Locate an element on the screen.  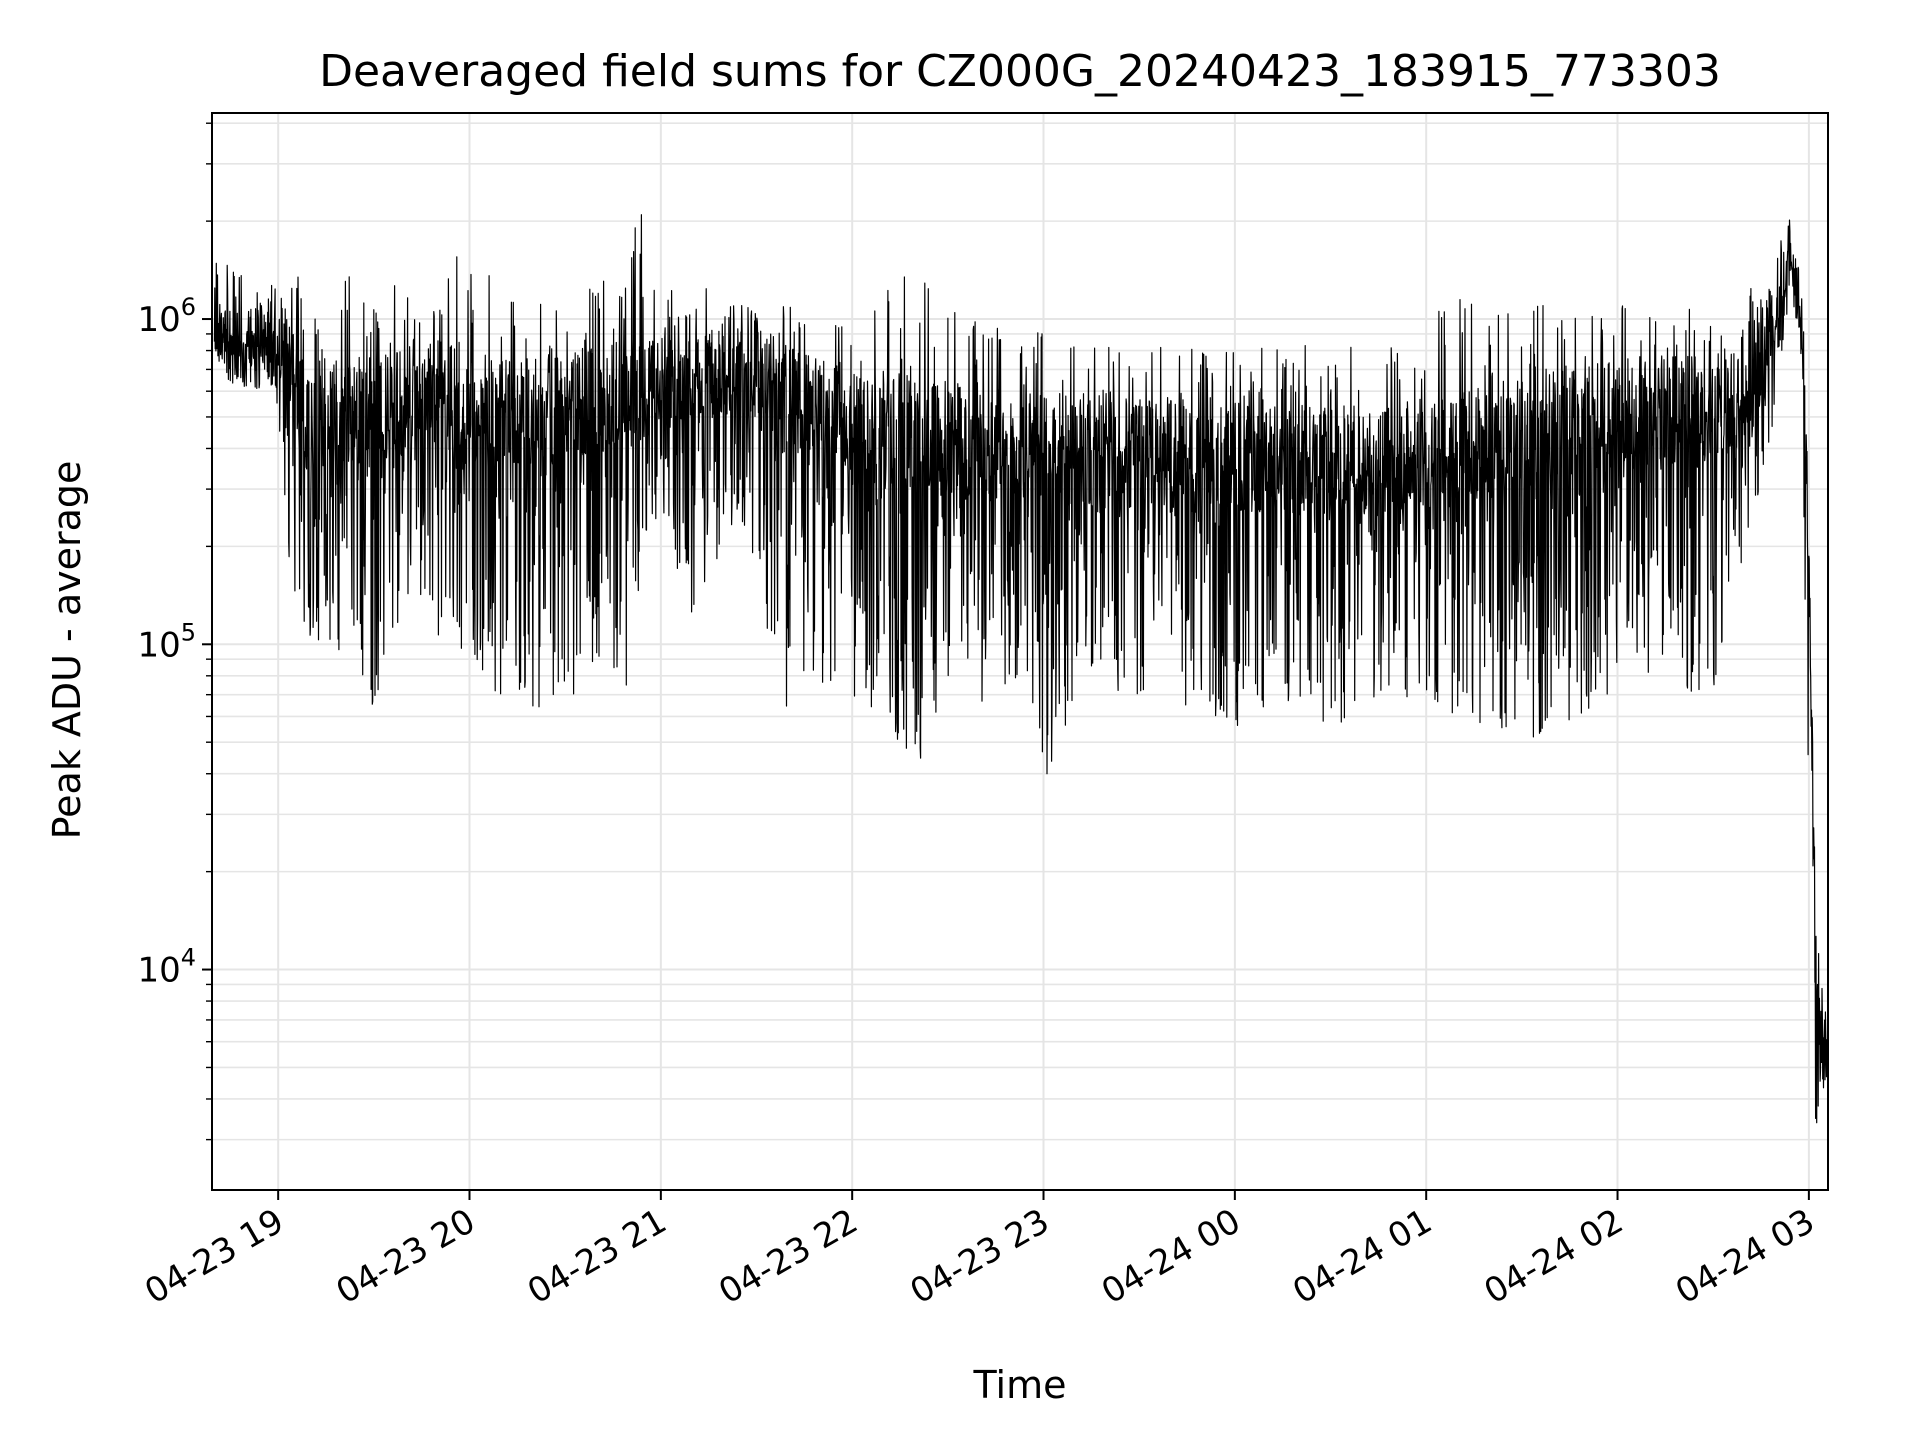
x-axis-label: Time is located at coordinates (1020, 1385).